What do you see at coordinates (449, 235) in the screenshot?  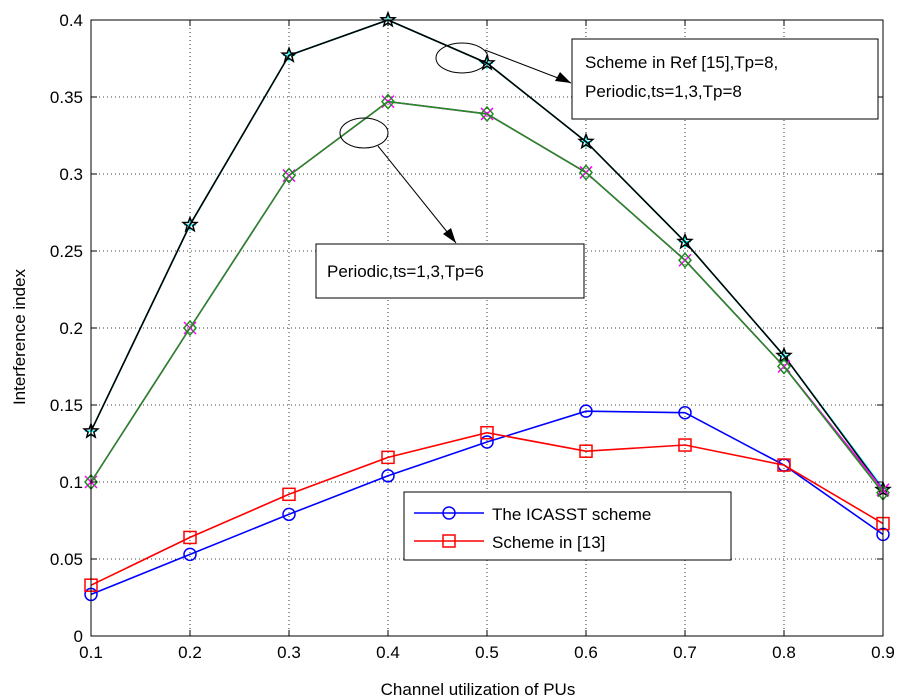 I see `annotation-arrowhead-middle` at bounding box center [449, 235].